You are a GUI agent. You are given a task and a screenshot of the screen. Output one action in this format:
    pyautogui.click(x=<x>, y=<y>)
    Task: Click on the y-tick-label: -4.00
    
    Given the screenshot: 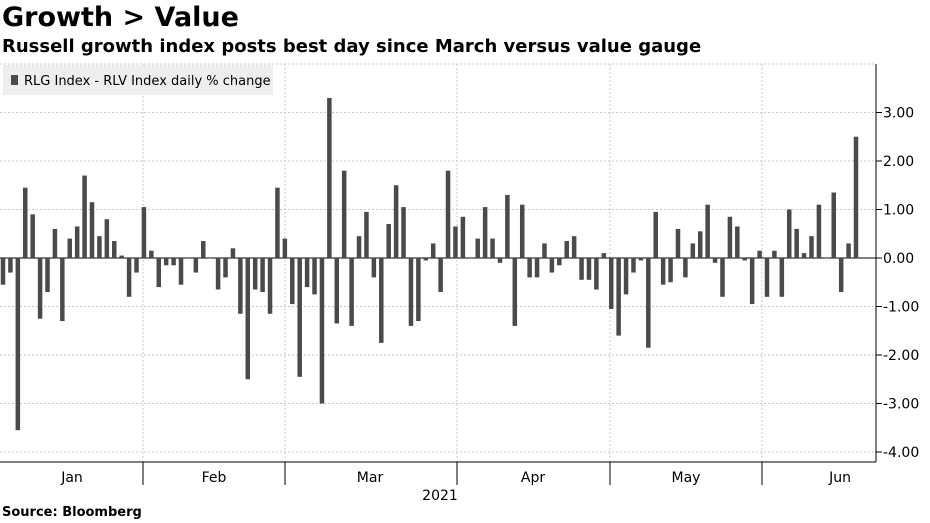 What is the action you would take?
    pyautogui.click(x=901, y=453)
    